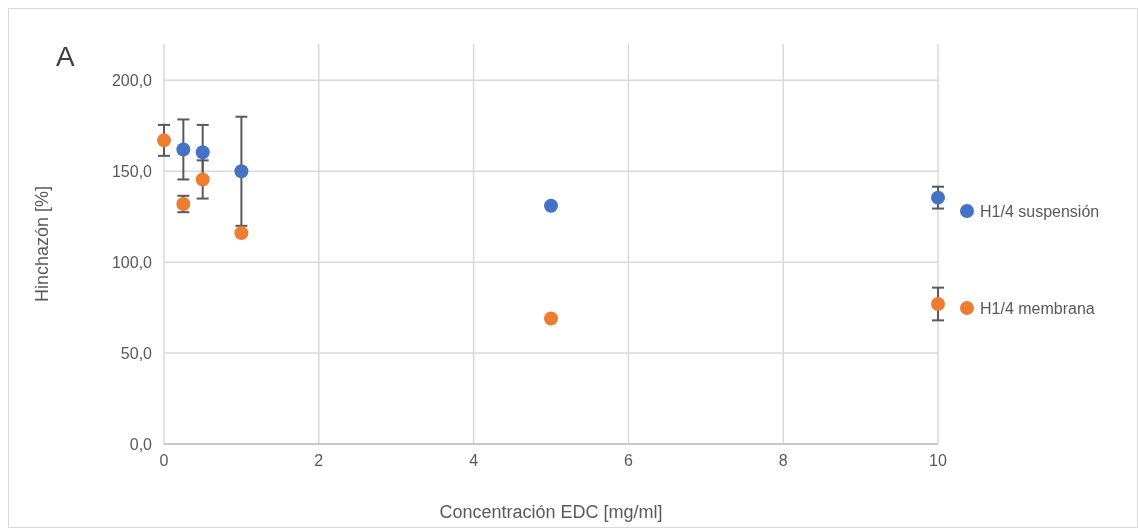 The image size is (1138, 531). I want to click on x-tick-label: 10, so click(938, 460).